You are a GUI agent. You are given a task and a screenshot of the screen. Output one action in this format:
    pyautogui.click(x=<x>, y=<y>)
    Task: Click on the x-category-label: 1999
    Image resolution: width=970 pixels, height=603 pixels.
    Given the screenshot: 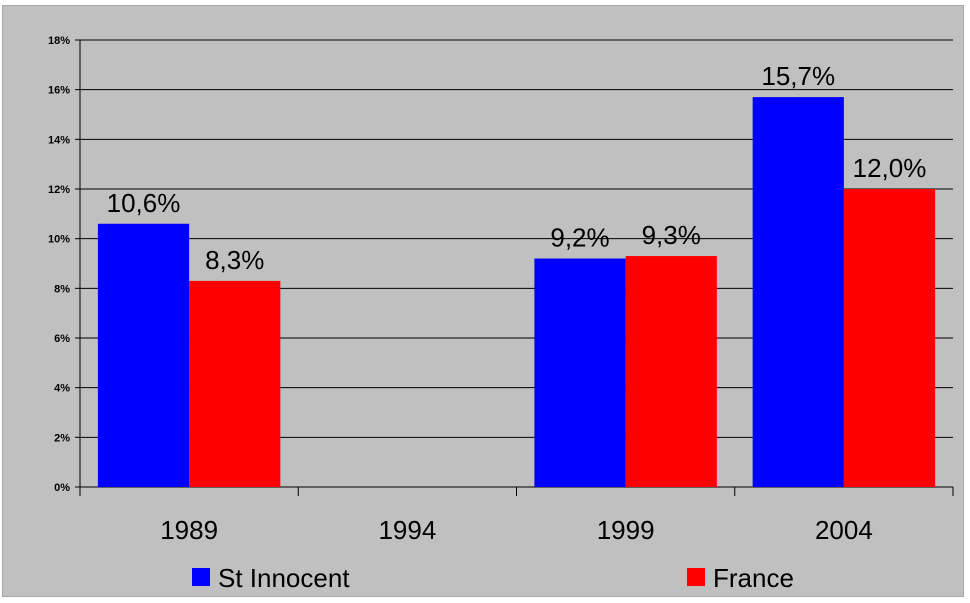 What is the action you would take?
    pyautogui.click(x=626, y=530)
    